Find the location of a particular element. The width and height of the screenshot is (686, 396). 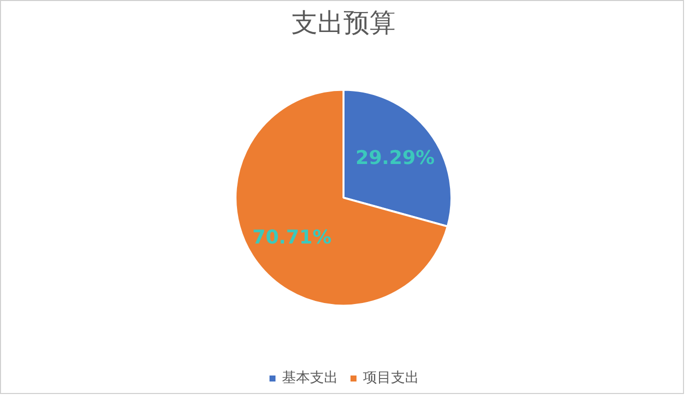

data-label: 29.29% is located at coordinates (395, 157).